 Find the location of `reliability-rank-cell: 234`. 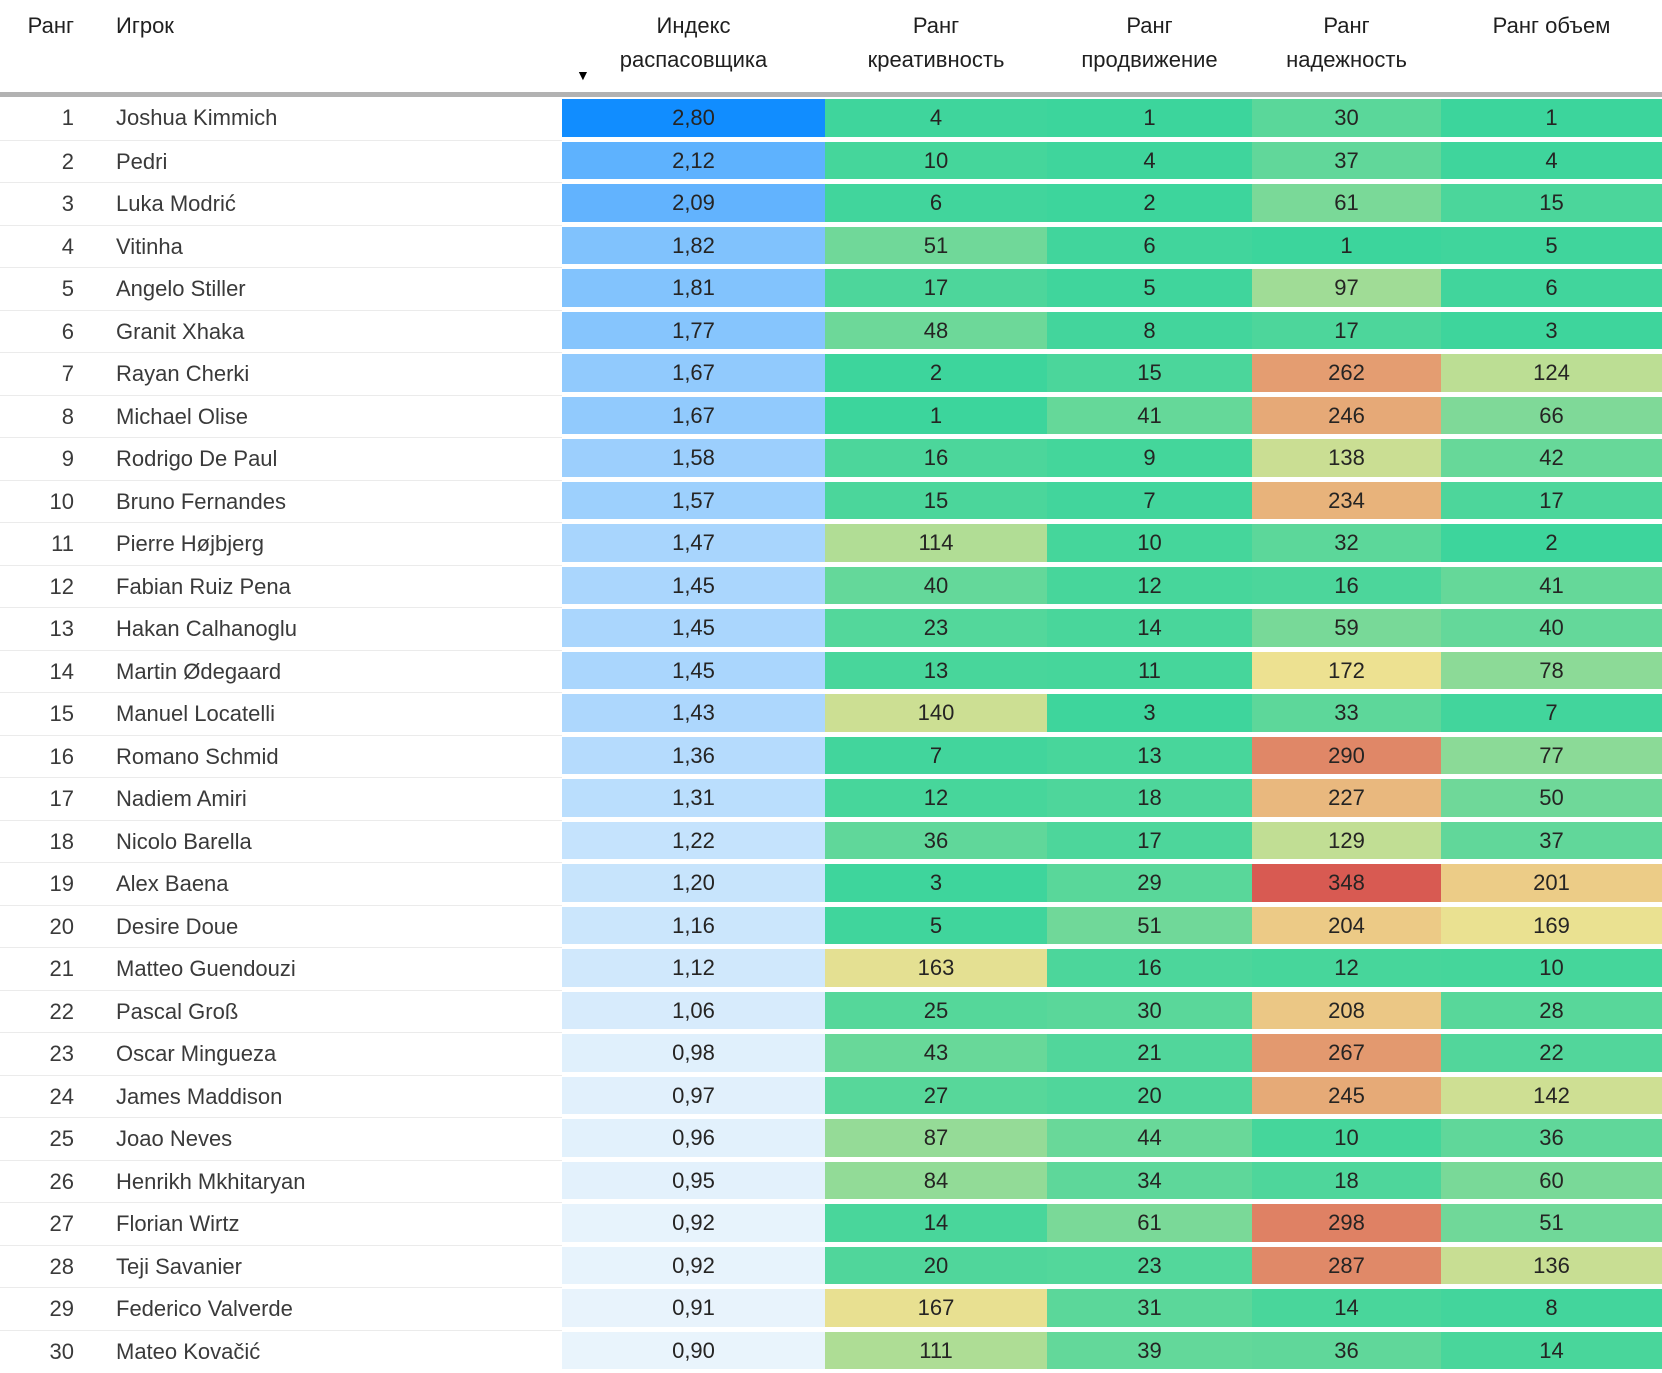

reliability-rank-cell: 234 is located at coordinates (1346, 501).